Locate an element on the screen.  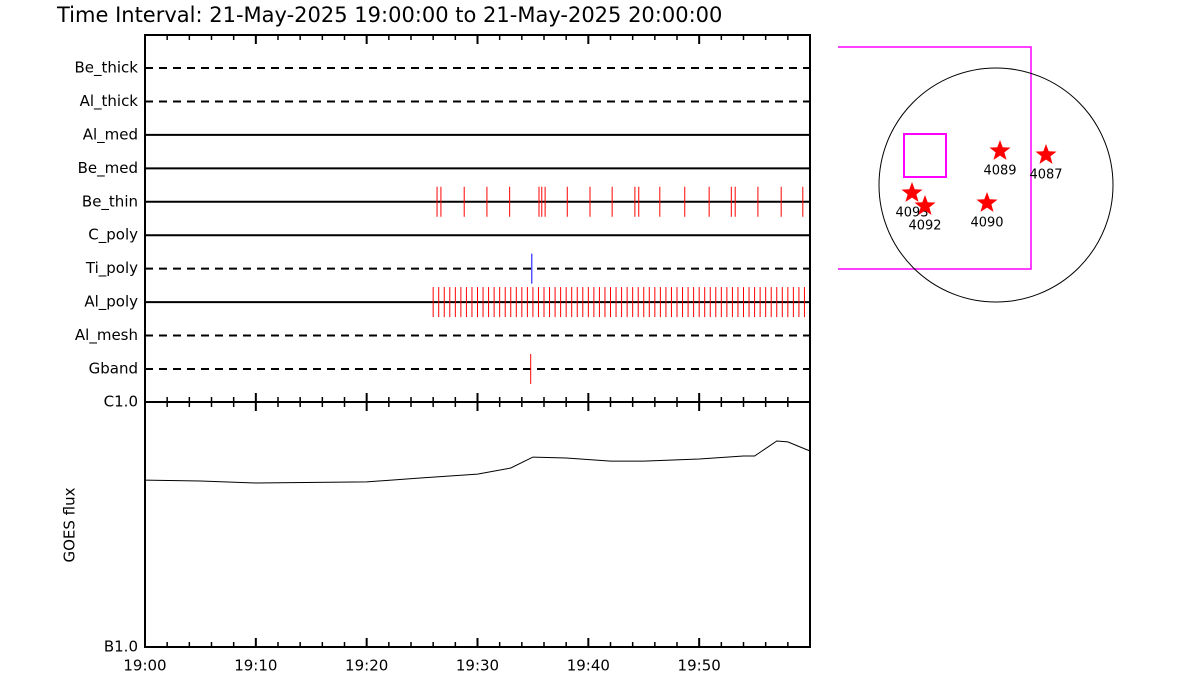
filter-label: Al_thick is located at coordinates (109, 101).